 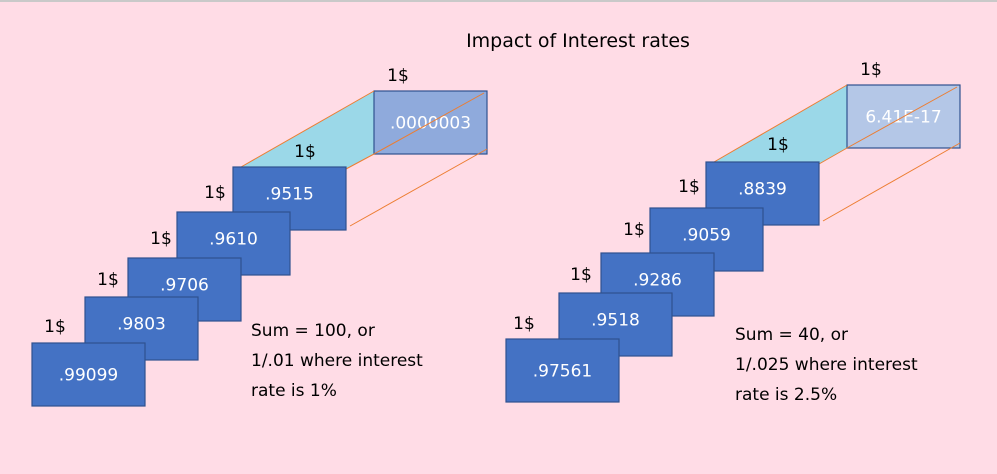 I want to click on left-value-box-text: .9515, so click(x=289, y=195).